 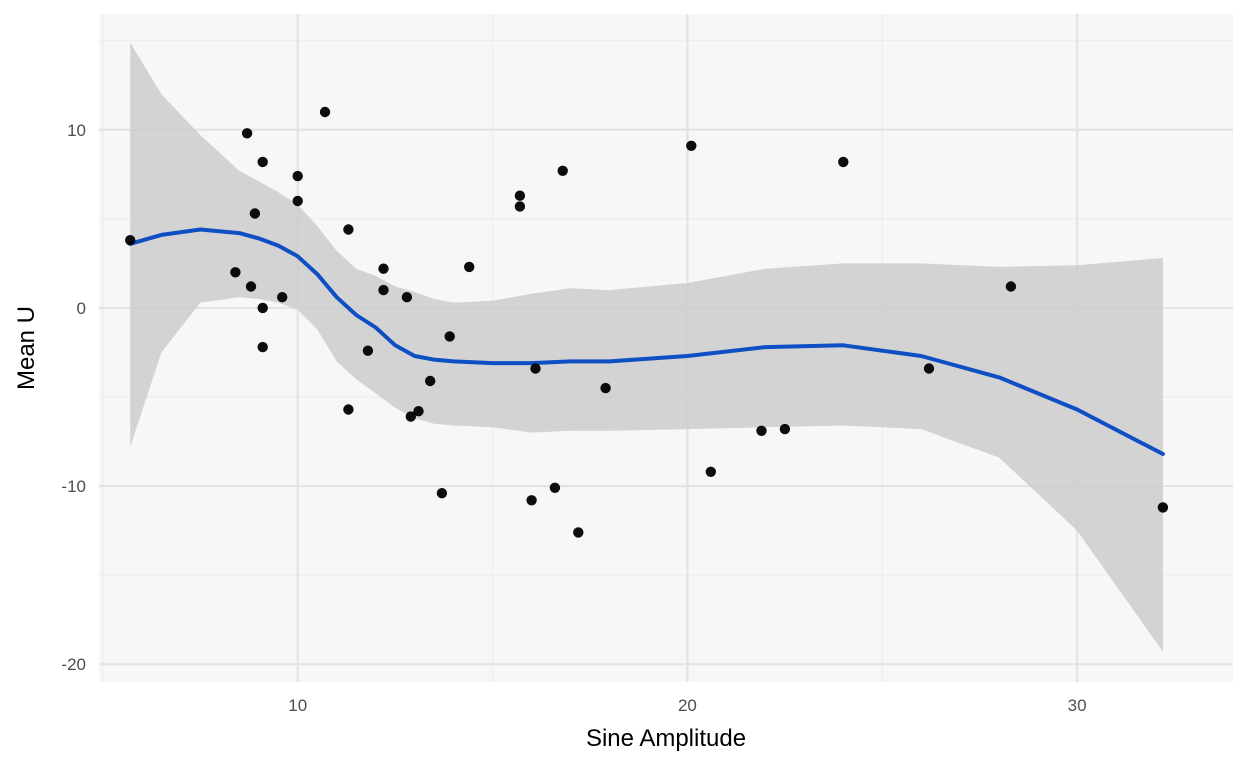 What do you see at coordinates (666, 738) in the screenshot?
I see `x-axis-title: Sine Amplitude` at bounding box center [666, 738].